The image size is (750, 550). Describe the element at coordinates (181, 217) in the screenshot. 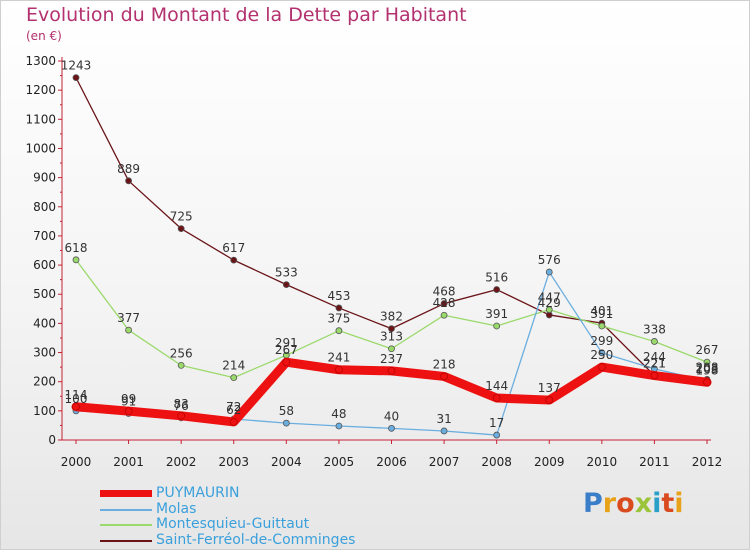

I see `data-label: 725` at that location.